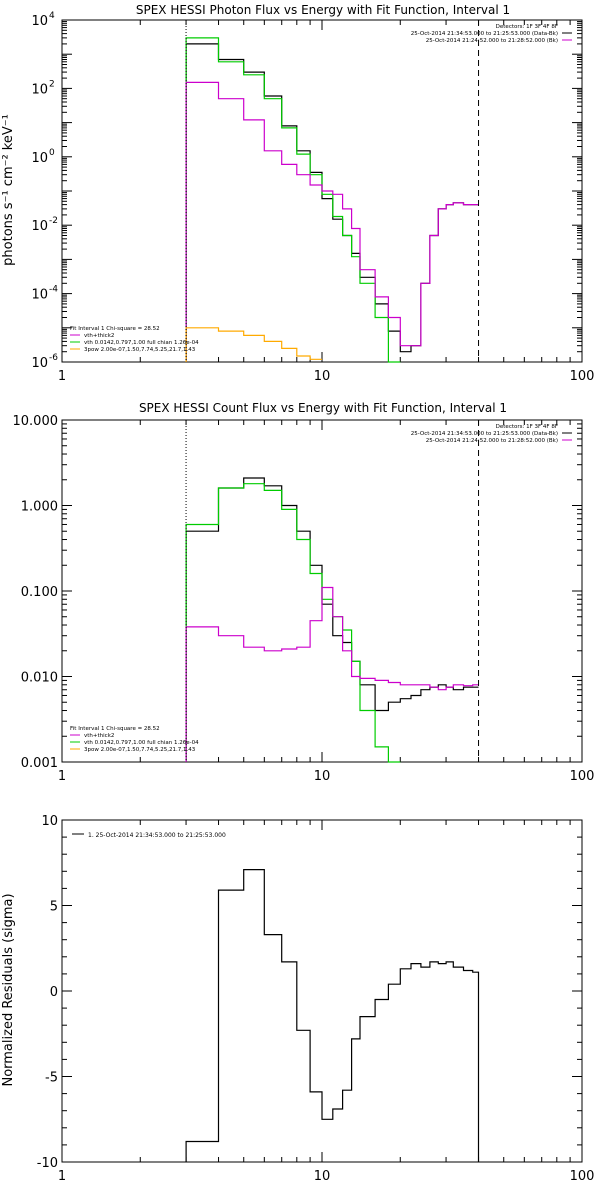  Describe the element at coordinates (36, 421) in the screenshot. I see `y-tick-label: 10.000` at that location.